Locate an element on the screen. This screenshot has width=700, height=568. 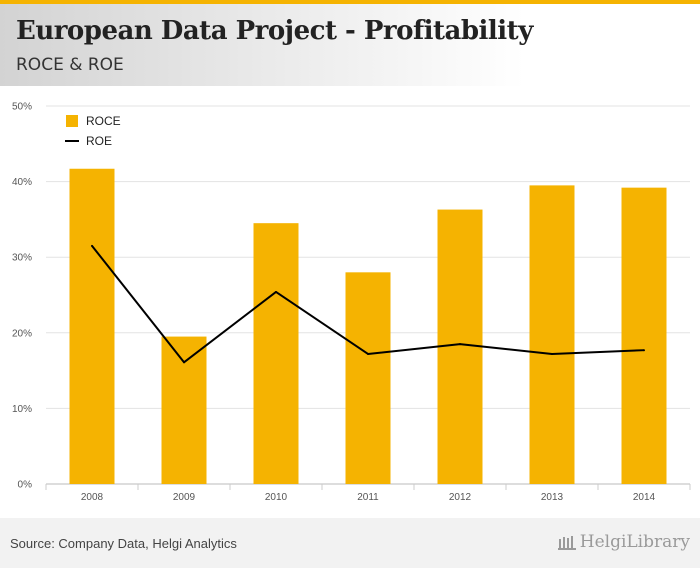
chart-title: European Data Project - Profitability is located at coordinates (274, 31).